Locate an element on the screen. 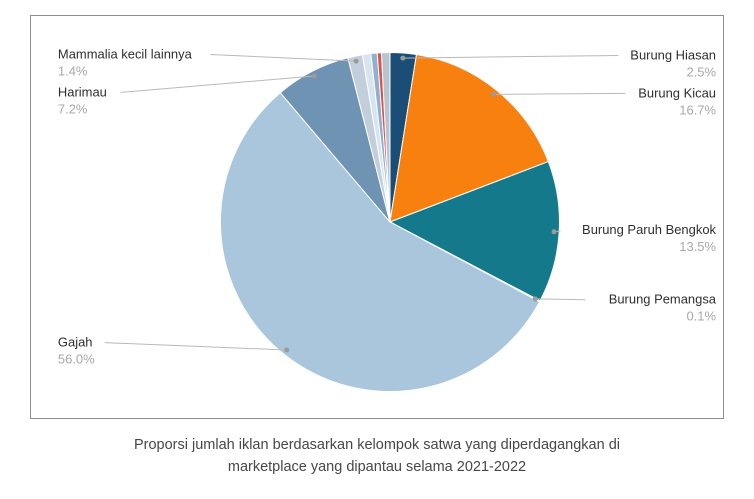 This screenshot has height=499, width=754. slice-pct-label: 2.5% is located at coordinates (701, 71).